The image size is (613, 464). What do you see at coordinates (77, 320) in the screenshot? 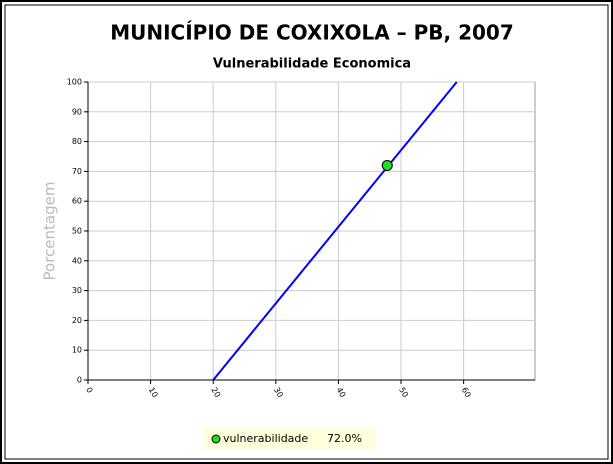
I see `y-tick-label: 20` at bounding box center [77, 320].